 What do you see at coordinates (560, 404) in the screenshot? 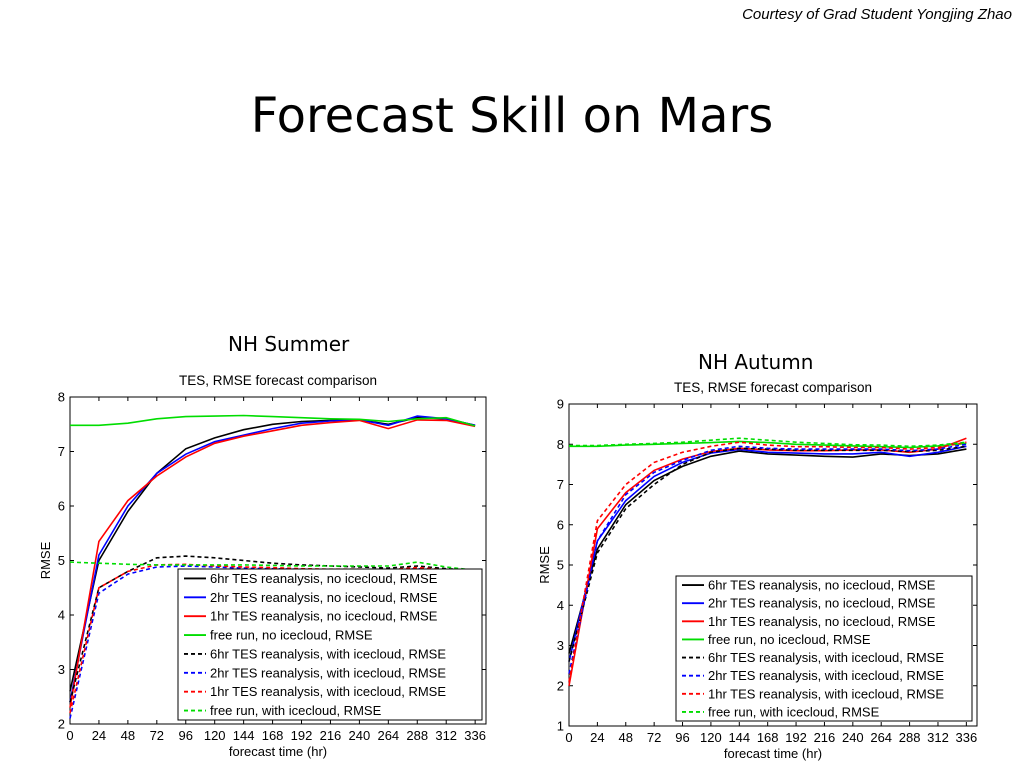
I see `y-tick-label: 9` at bounding box center [560, 404].